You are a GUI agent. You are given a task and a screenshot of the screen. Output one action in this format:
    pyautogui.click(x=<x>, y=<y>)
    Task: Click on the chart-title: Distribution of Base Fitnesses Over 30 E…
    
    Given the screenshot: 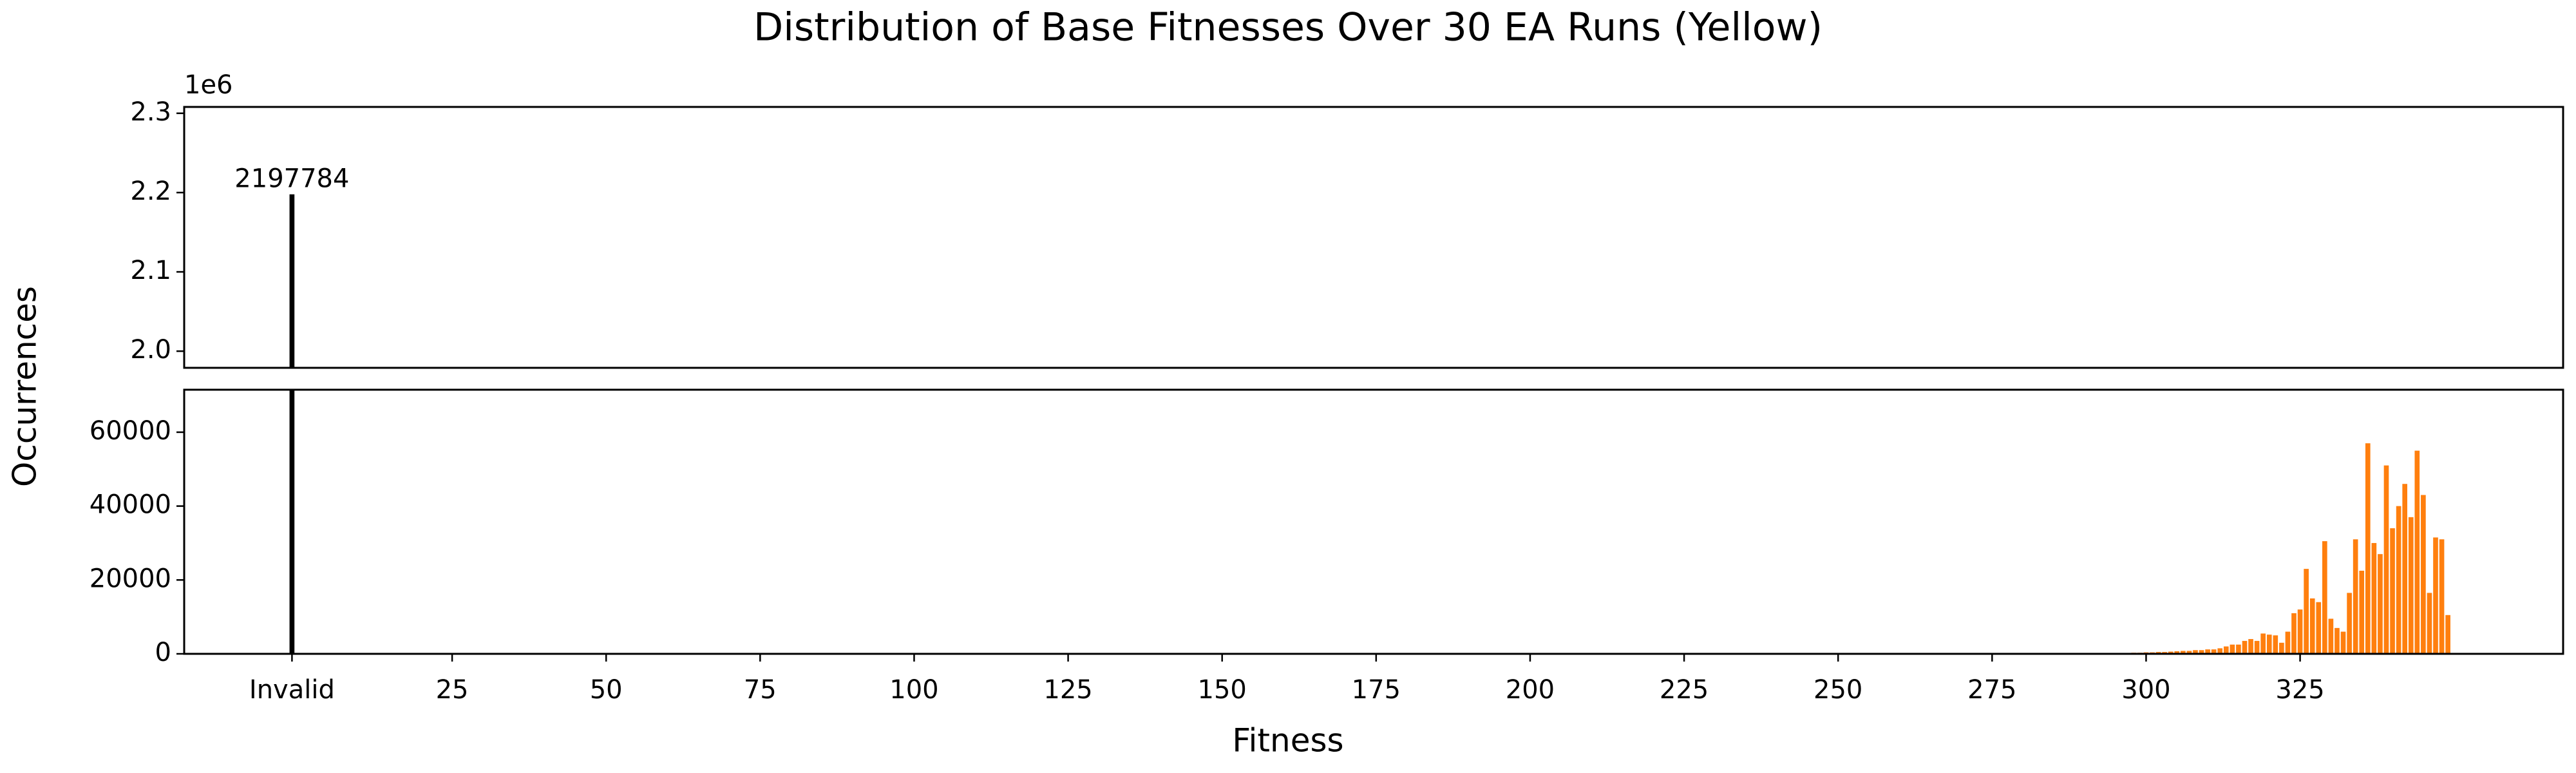 What is the action you would take?
    pyautogui.click(x=1288, y=27)
    